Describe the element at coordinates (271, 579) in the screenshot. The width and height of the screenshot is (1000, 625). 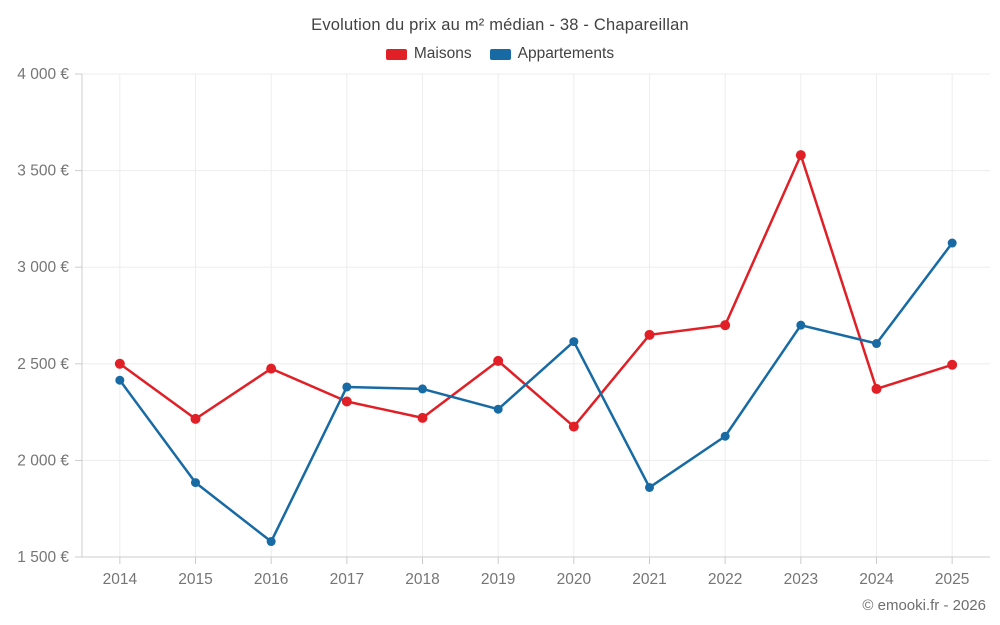
I see `x-tick-label-2016: 2016` at that location.